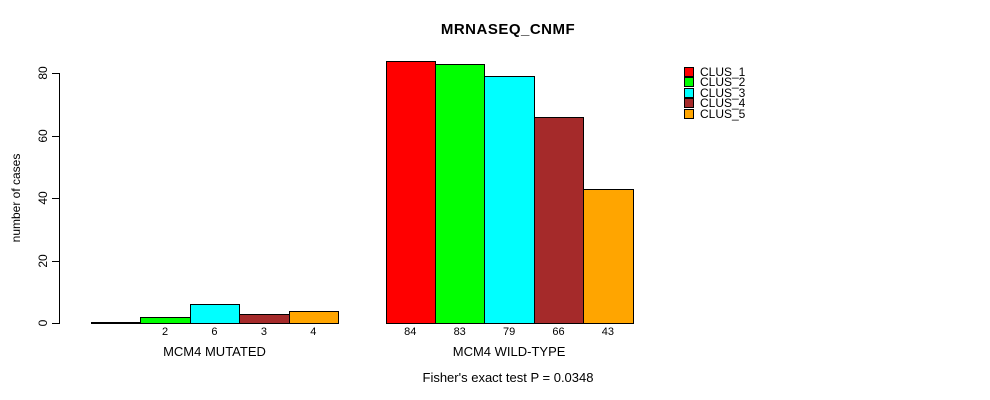  I want to click on y-tick-label: 20, so click(43, 260).